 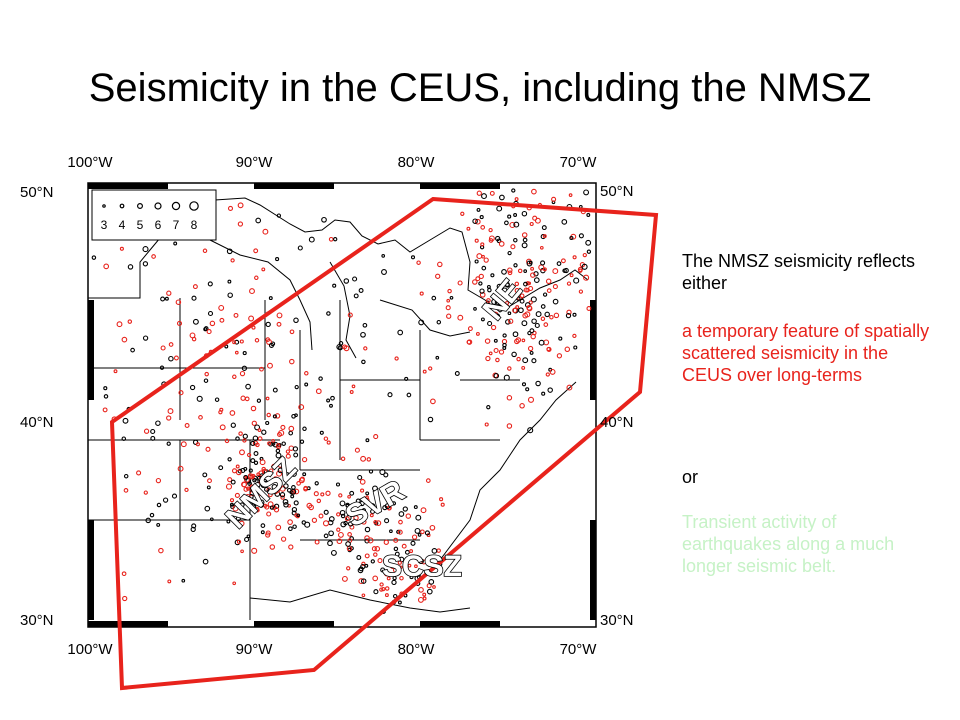 What do you see at coordinates (90, 649) in the screenshot?
I see `lon-label-bottom-100w: 100°W` at bounding box center [90, 649].